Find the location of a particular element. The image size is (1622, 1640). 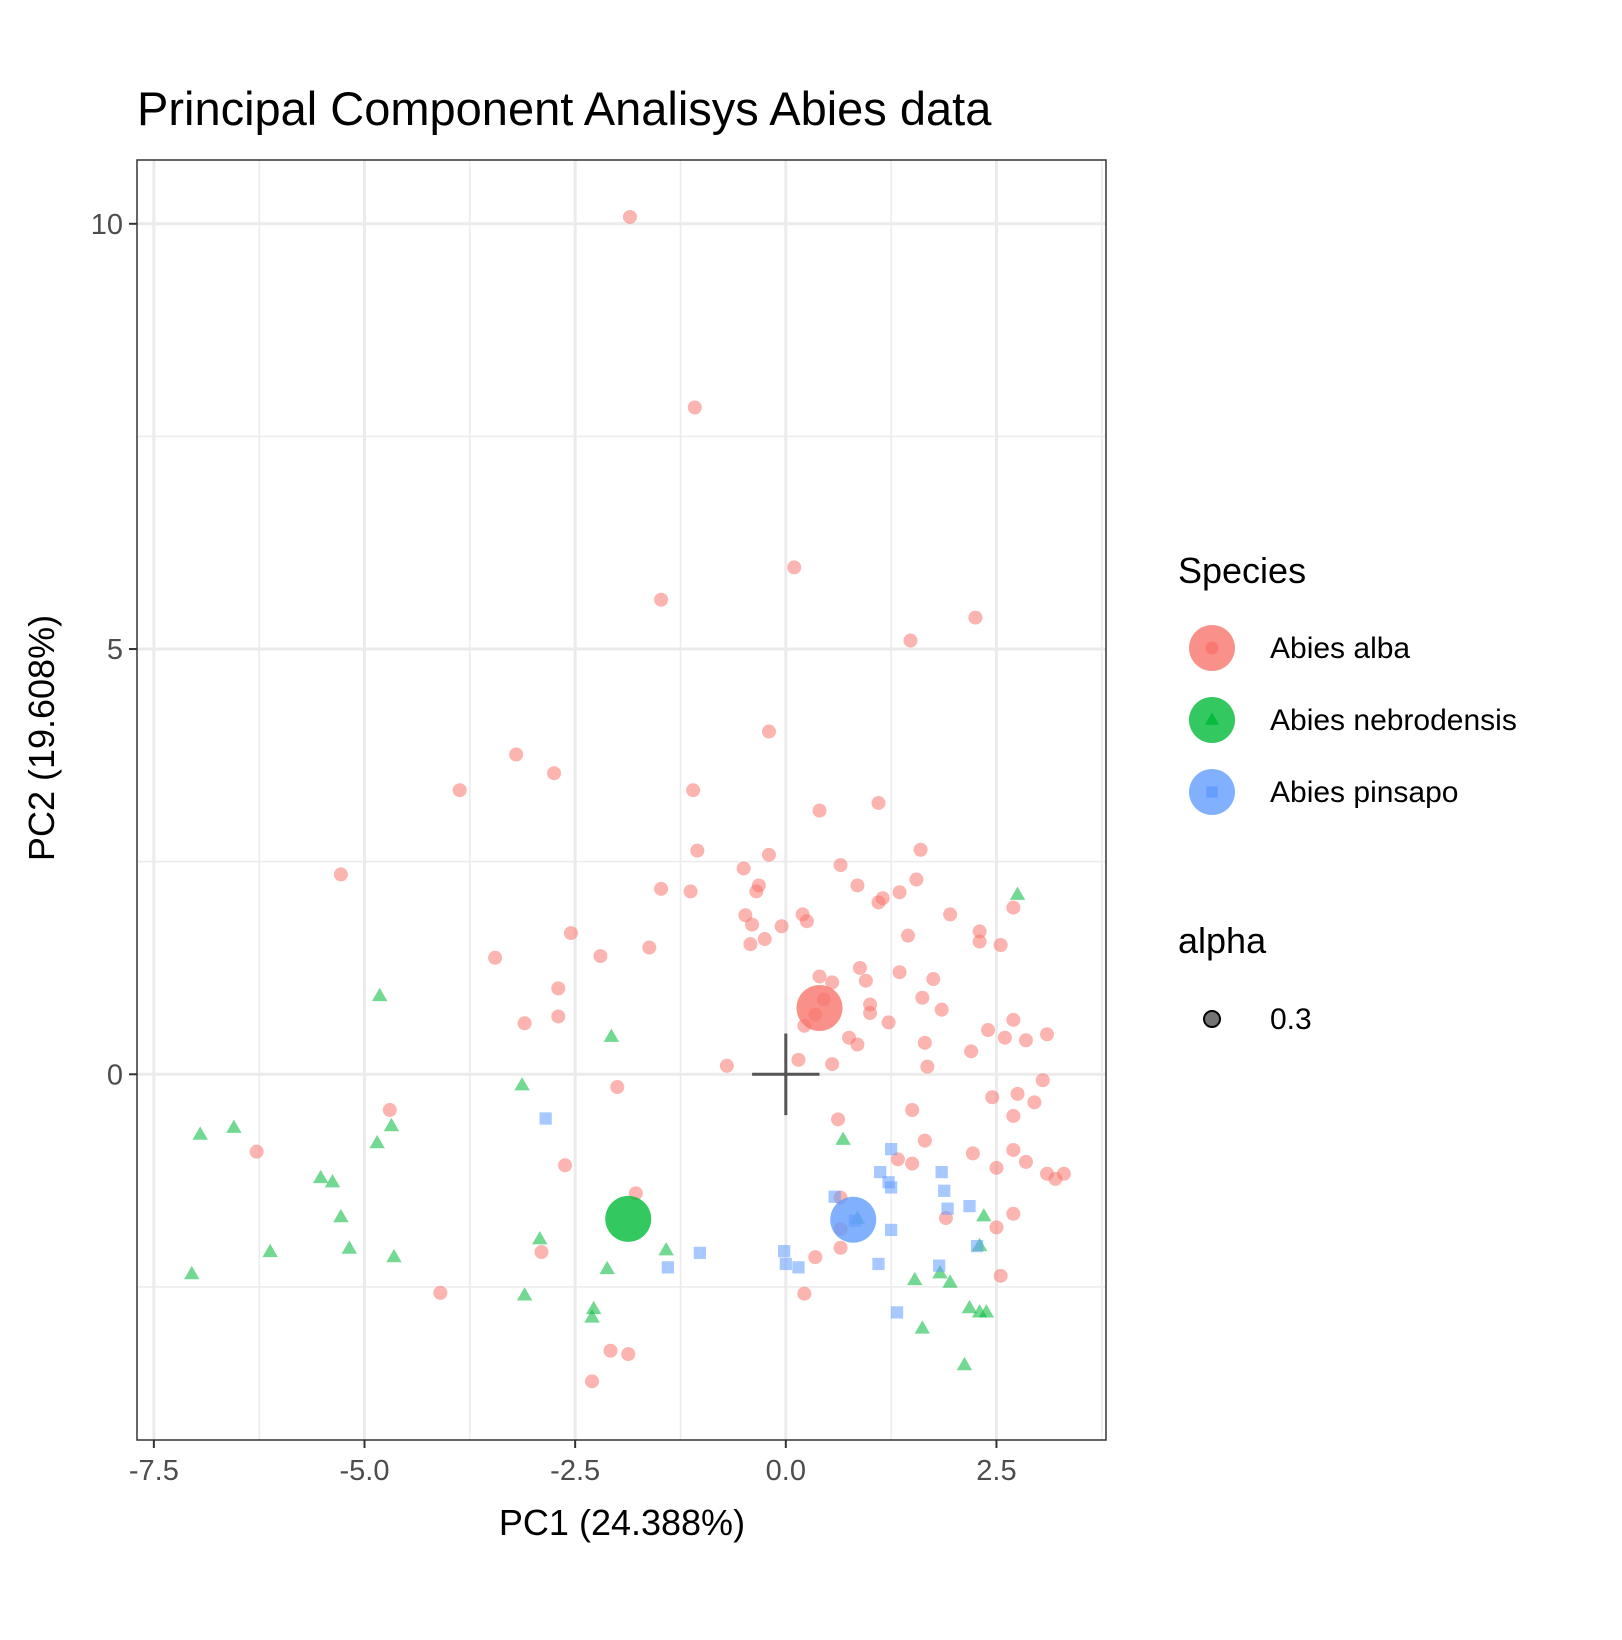

x-tick-label: -5.0 is located at coordinates (365, 1471).